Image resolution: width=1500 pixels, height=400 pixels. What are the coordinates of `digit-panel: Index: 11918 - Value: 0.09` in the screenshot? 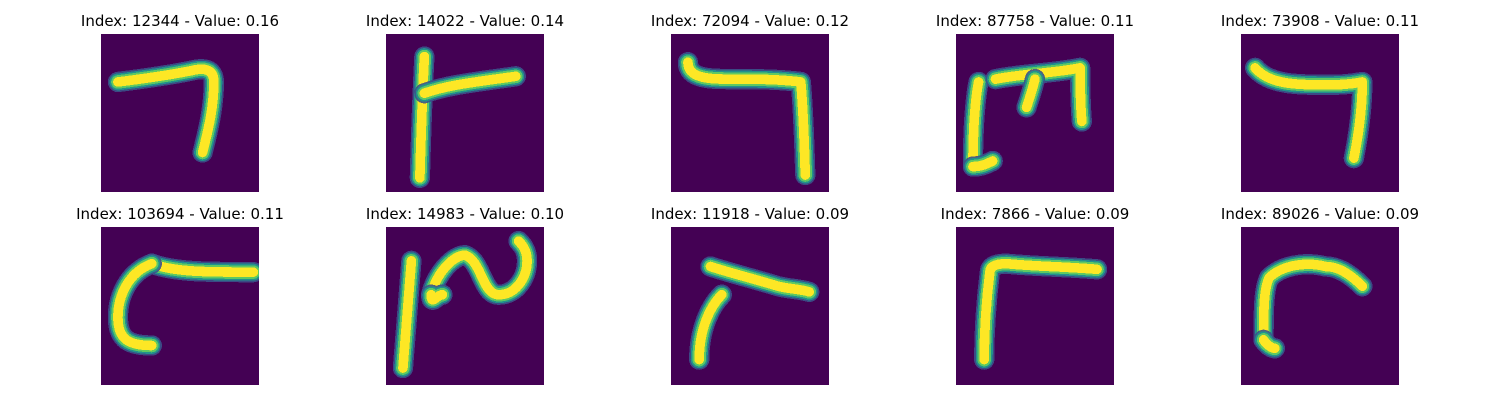 It's located at (750, 295).